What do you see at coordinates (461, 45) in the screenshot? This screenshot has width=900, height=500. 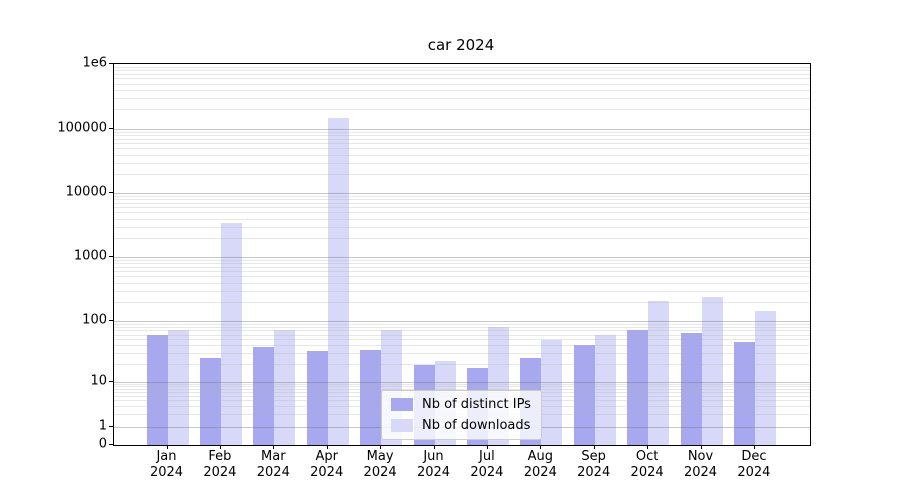 I see `chart-title: car 2024` at bounding box center [461, 45].